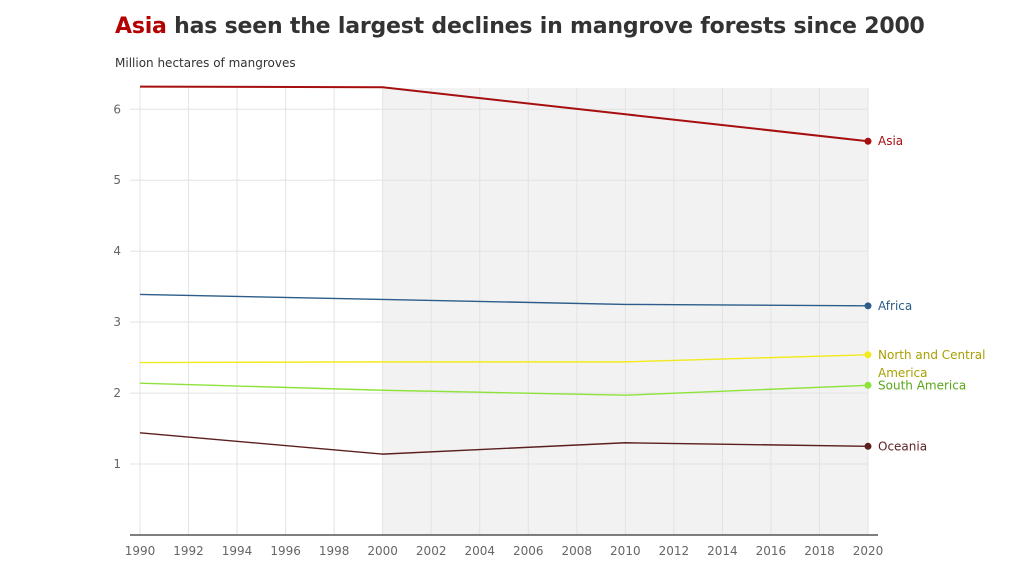 This screenshot has height=576, width=1024. What do you see at coordinates (117, 464) in the screenshot?
I see `y-tick-label: 1` at bounding box center [117, 464].